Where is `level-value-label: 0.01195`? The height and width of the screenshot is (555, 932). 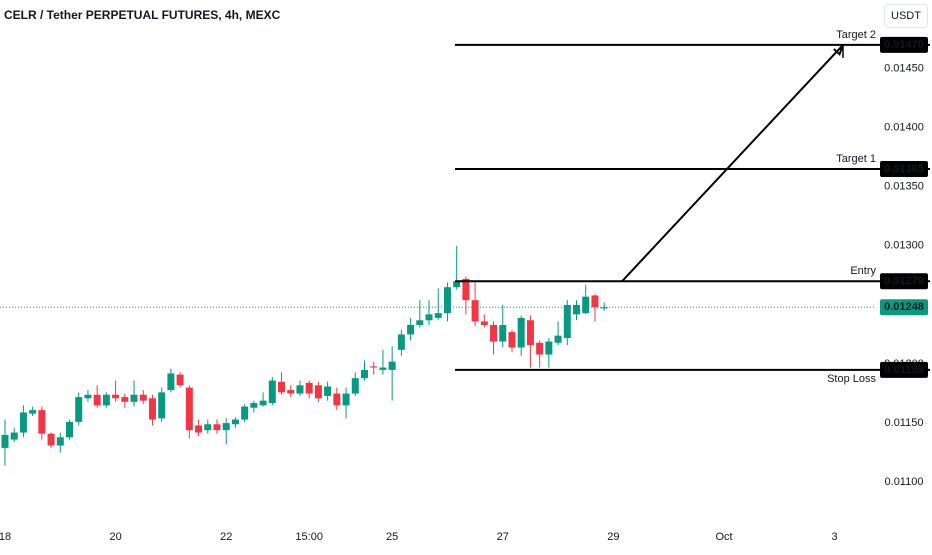
level-value-label: 0.01195 is located at coordinates (903, 370).